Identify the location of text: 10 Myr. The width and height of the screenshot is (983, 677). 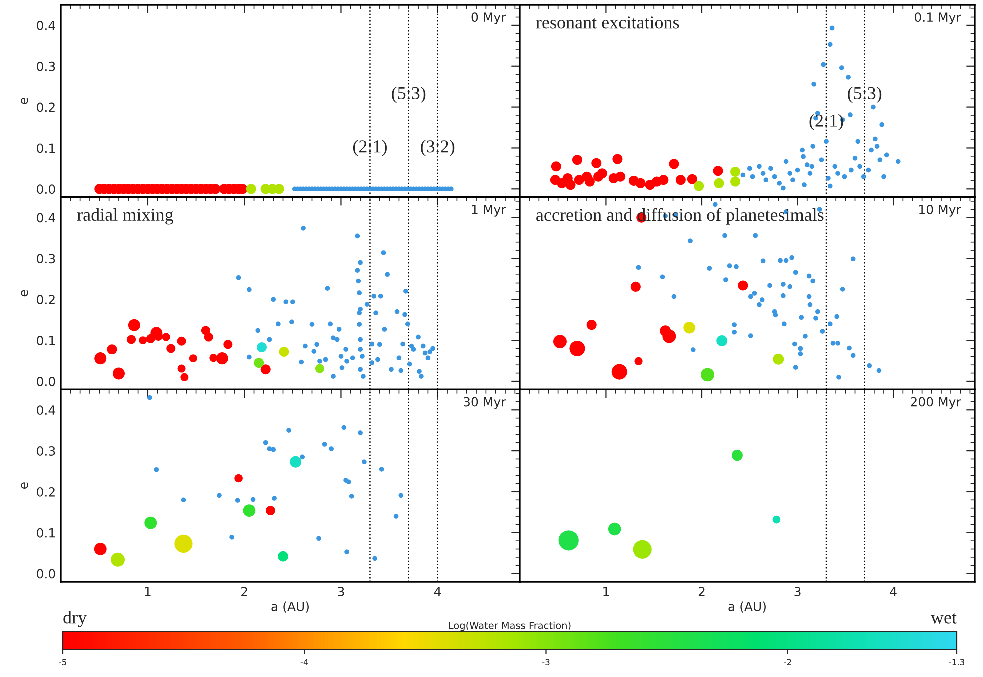
(941, 210).